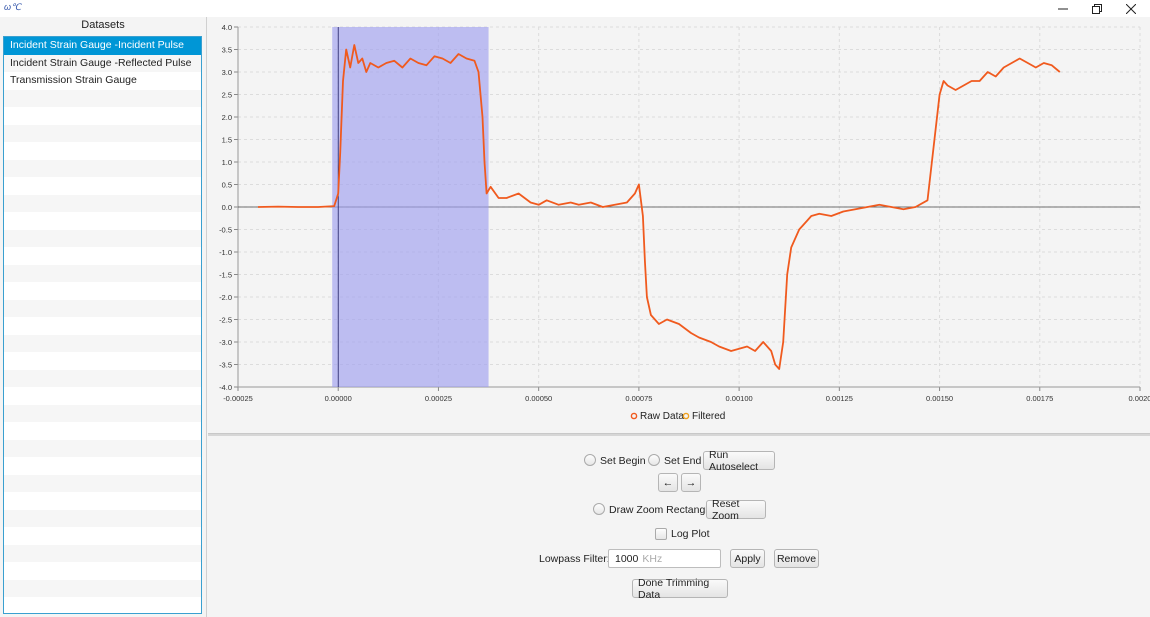 This screenshot has width=1150, height=617. What do you see at coordinates (102, 46) in the screenshot?
I see `dataset-list-item: Incident Strain Gauge -Incident Pulse` at bounding box center [102, 46].